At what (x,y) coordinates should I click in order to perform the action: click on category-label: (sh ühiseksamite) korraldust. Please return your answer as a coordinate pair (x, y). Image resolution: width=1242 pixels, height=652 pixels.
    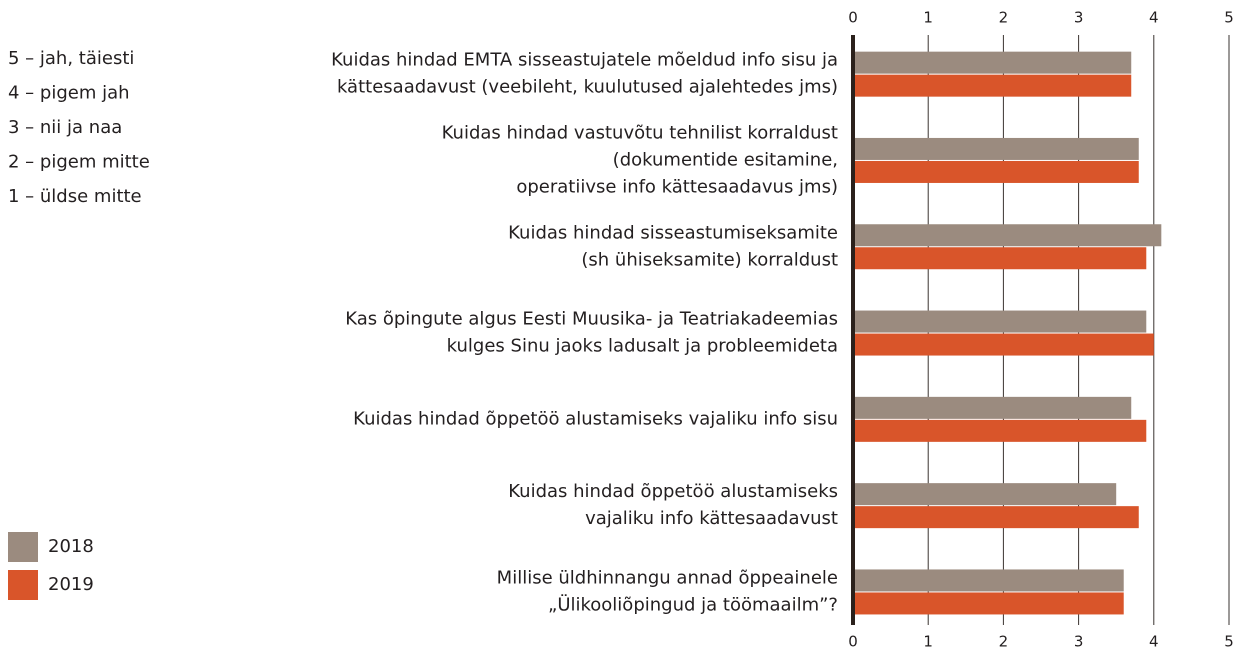
    Looking at the image, I should click on (709, 259).